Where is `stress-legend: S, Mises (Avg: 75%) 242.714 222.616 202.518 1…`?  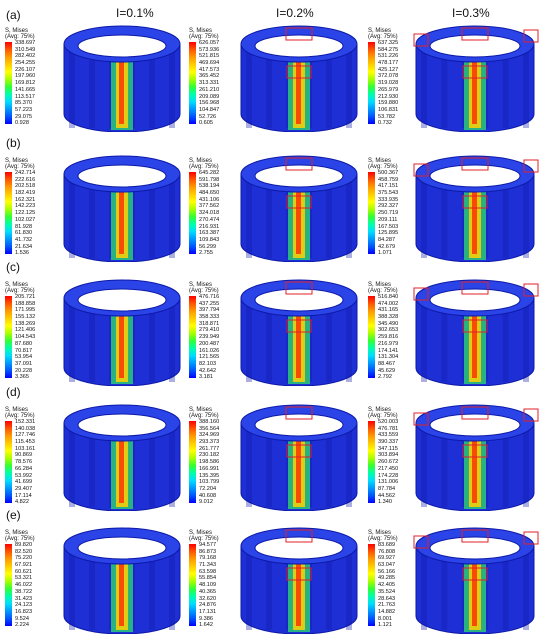 stress-legend: S, Mises (Avg: 75%) 242.714 222.616 202.518 1… is located at coordinates (31, 207).